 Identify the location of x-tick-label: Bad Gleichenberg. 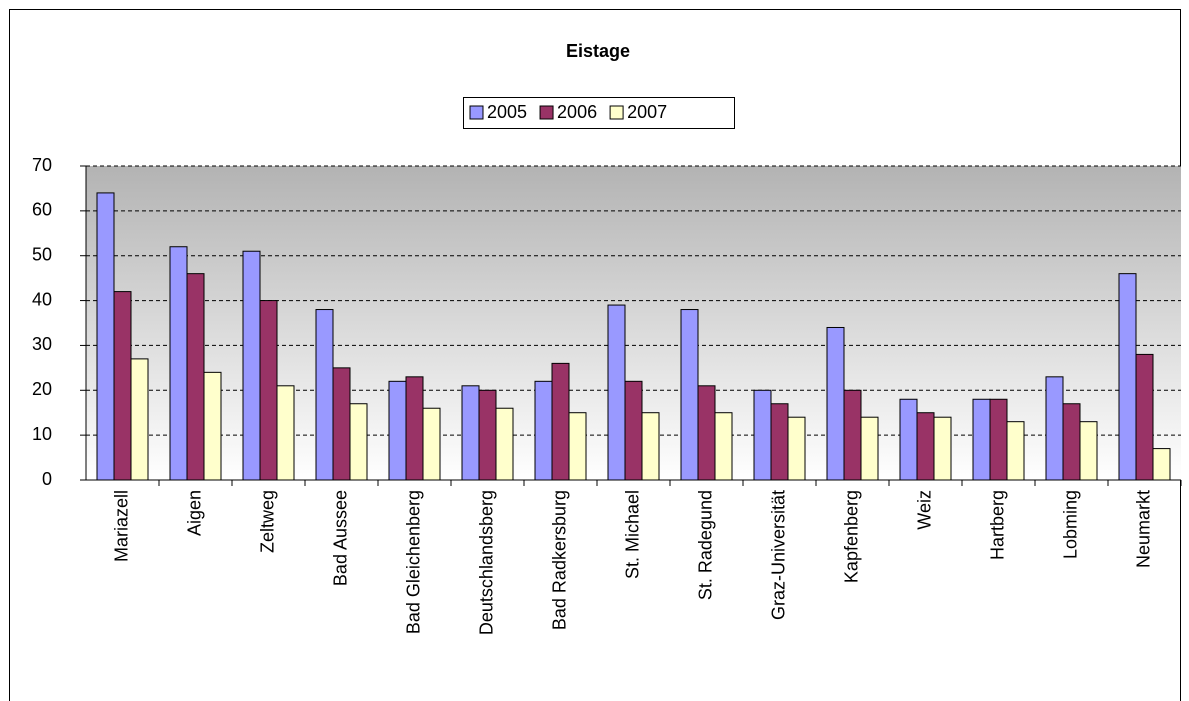
(413, 562).